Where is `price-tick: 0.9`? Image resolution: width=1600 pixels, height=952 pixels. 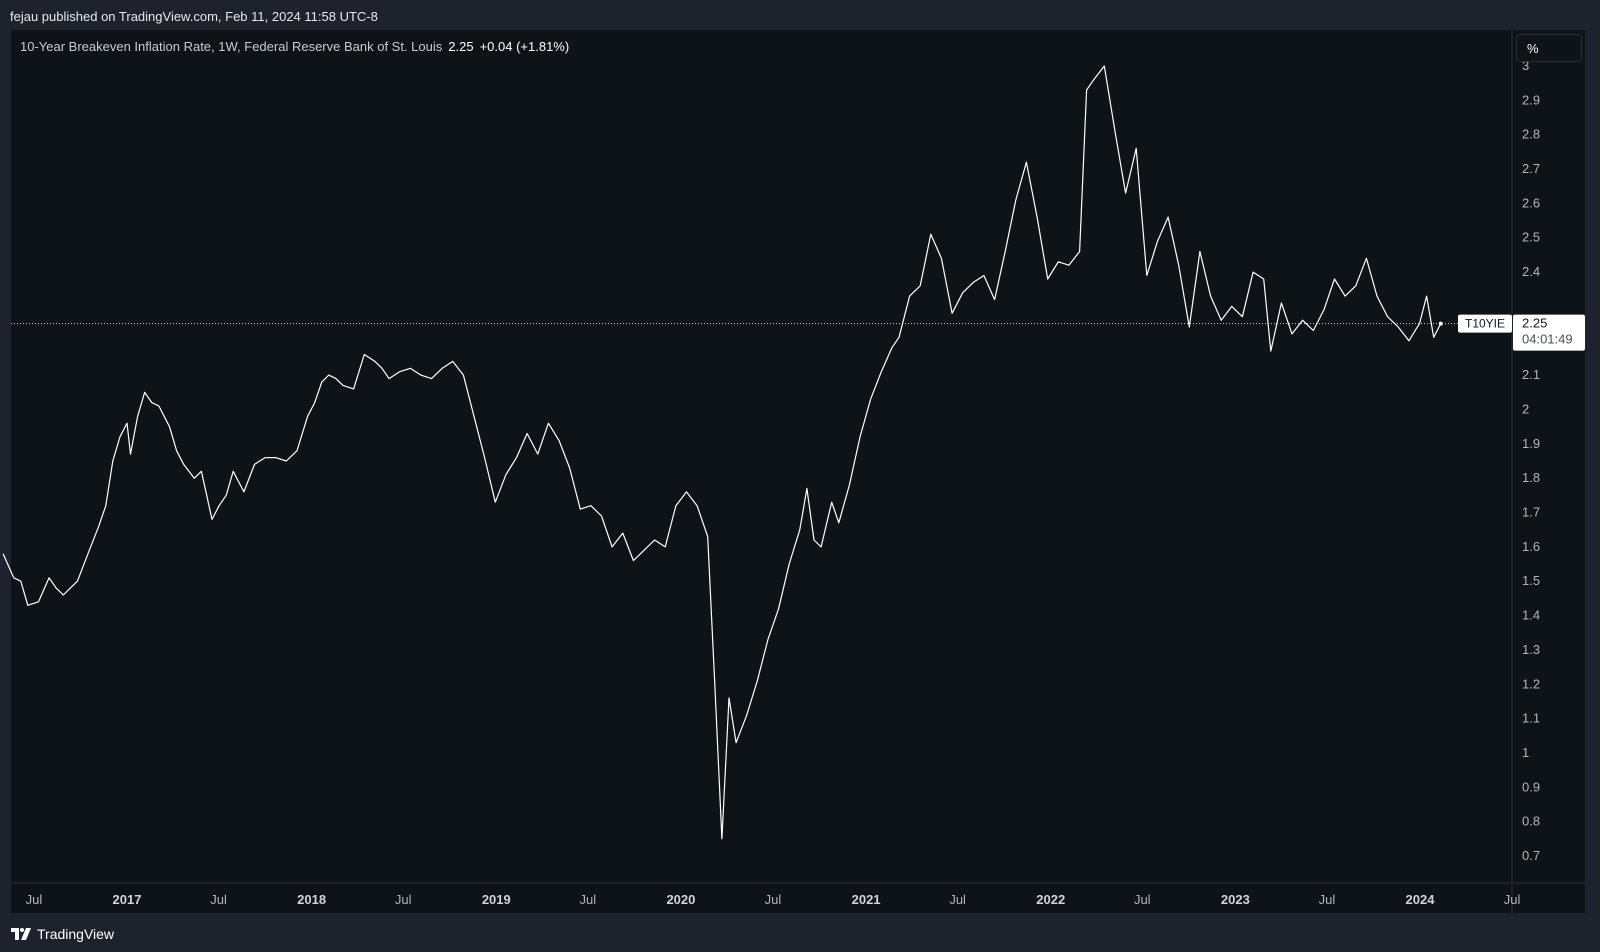 price-tick: 0.9 is located at coordinates (1531, 786).